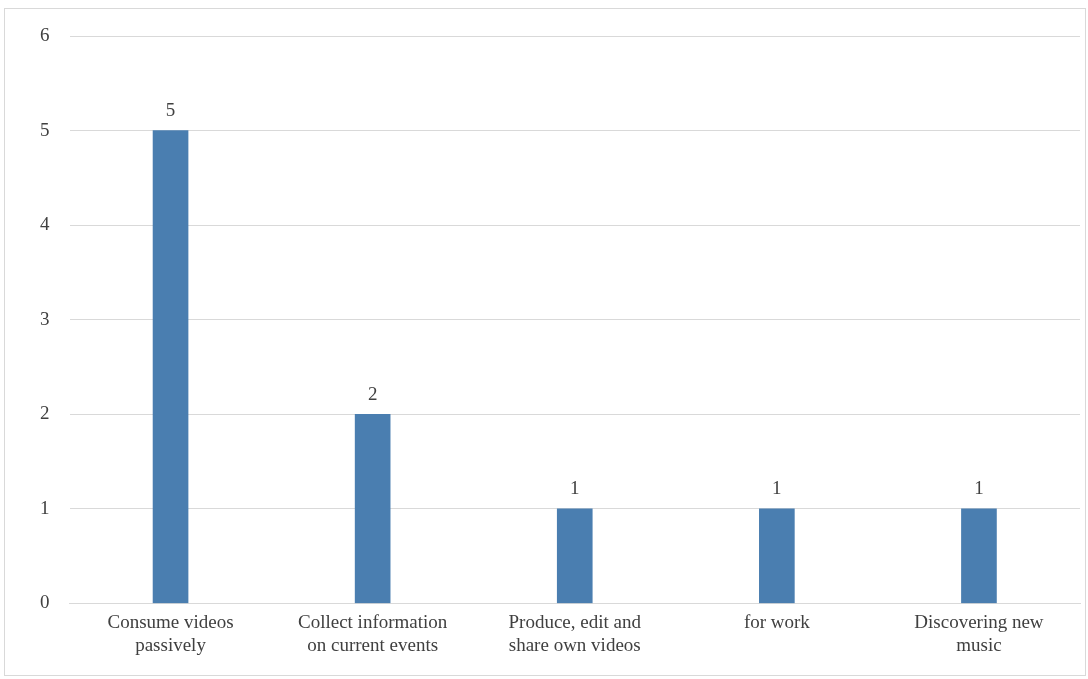 Image resolution: width=1088 pixels, height=679 pixels. Describe the element at coordinates (45, 129) in the screenshot. I see `y-tick-label: 5` at that location.